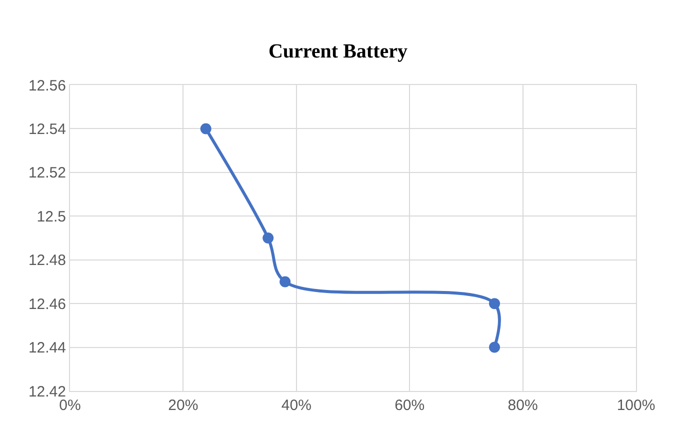  What do you see at coordinates (47, 261) in the screenshot?
I see `y-tick-label: 12.48` at bounding box center [47, 261].